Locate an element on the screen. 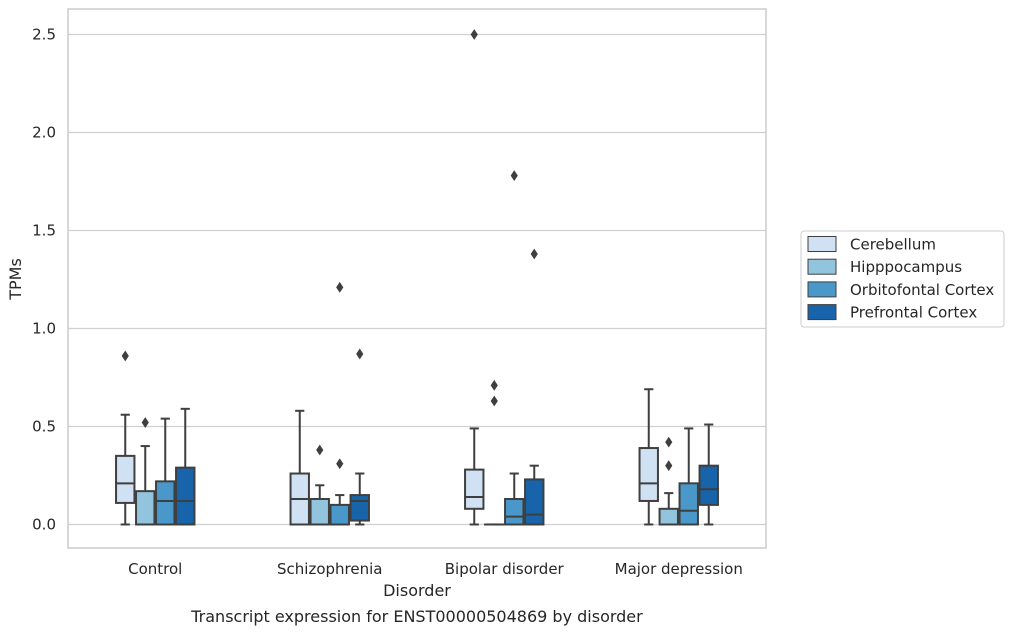 The width and height of the screenshot is (1014, 634). legend-label: Prefrontal Cortex is located at coordinates (913, 313).